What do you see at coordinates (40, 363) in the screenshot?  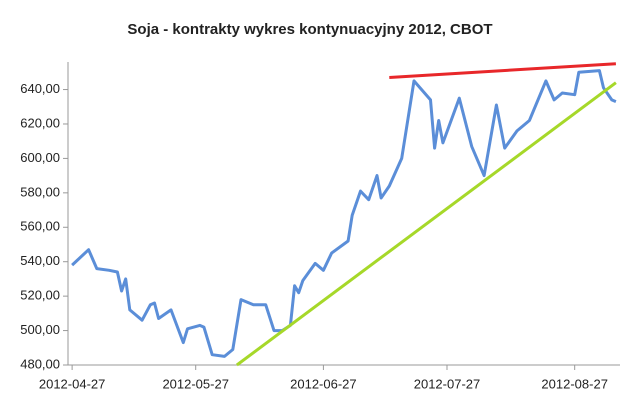 I see `y-tick-label: 480,00` at bounding box center [40, 363].